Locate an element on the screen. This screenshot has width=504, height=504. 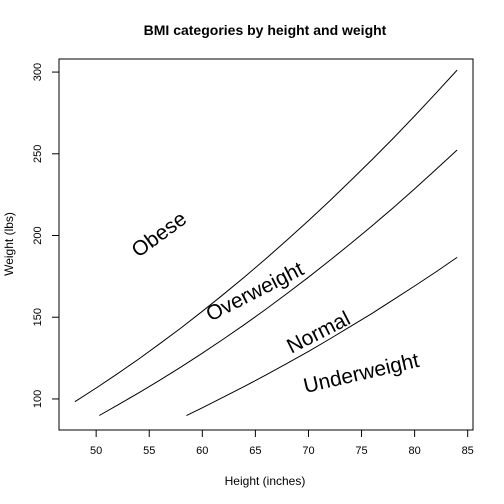
x-tick-label: 50 is located at coordinates (96, 451).